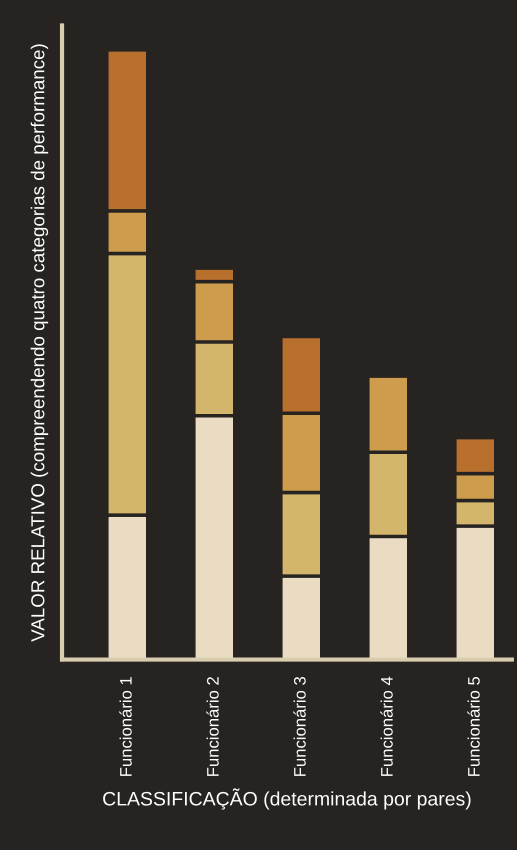 Image resolution: width=517 pixels, height=850 pixels. What do you see at coordinates (125, 726) in the screenshot?
I see `x-tick-label: Funcionário 1` at bounding box center [125, 726].